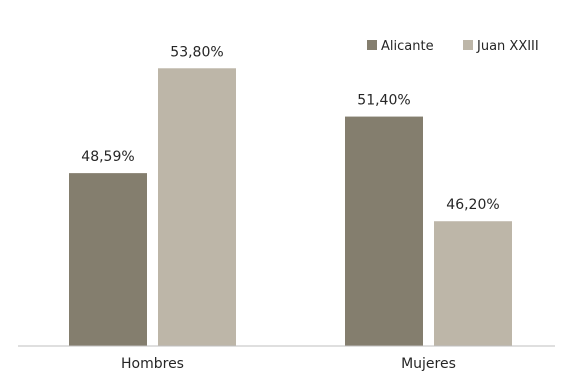  I want to click on bar-mujeres-alicante, so click(384, 231).